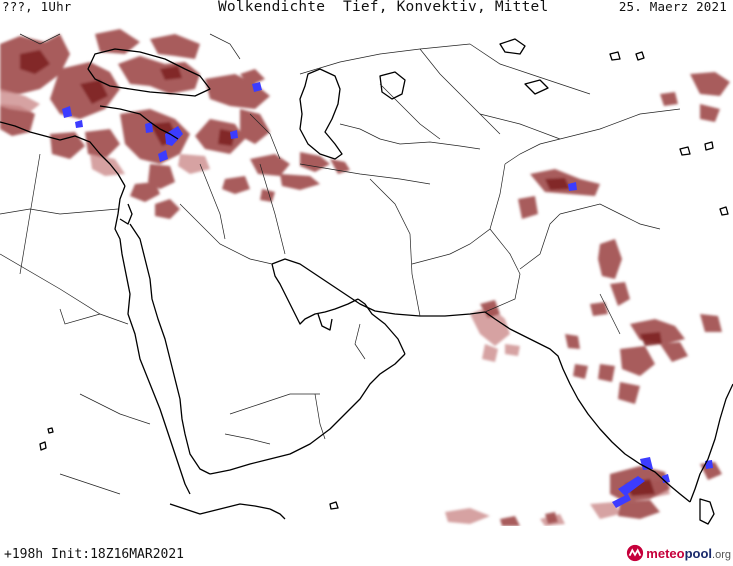 Image resolution: width=733 pixels, height=566 pixels. I want to click on meteopool-logo-link: meteopool.org, so click(678, 553).